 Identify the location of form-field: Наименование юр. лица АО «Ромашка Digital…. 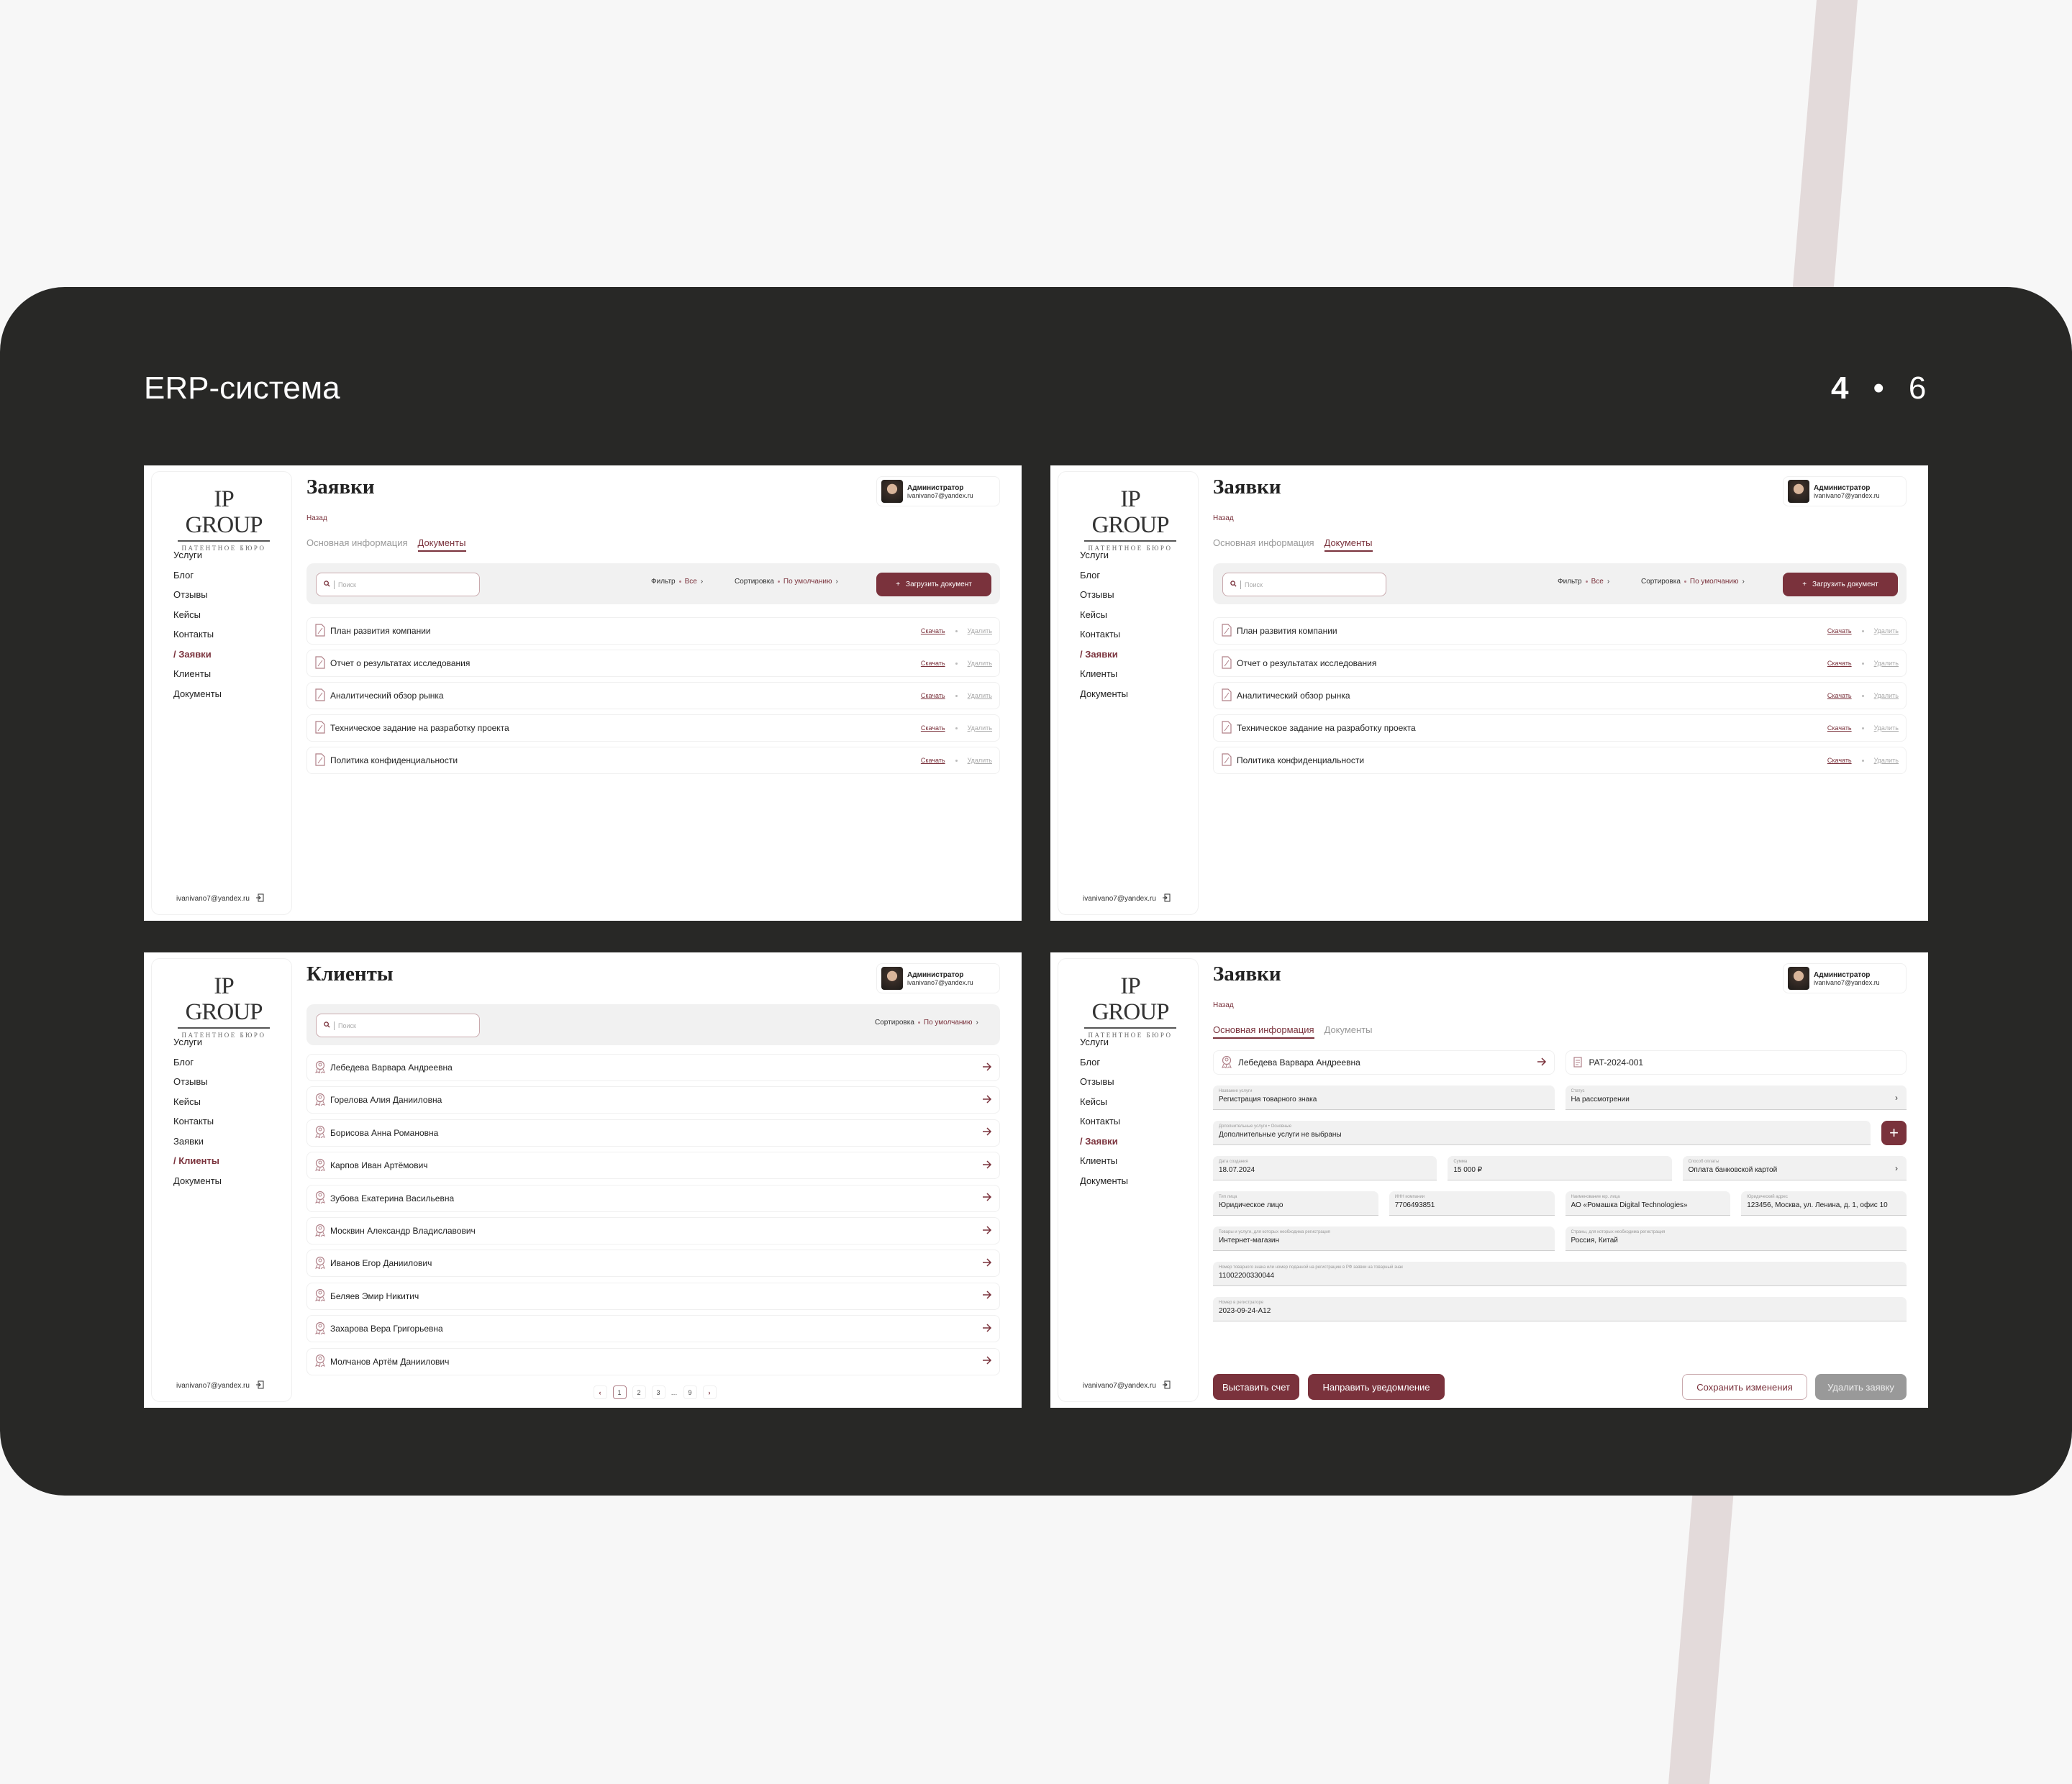
(1648, 1203).